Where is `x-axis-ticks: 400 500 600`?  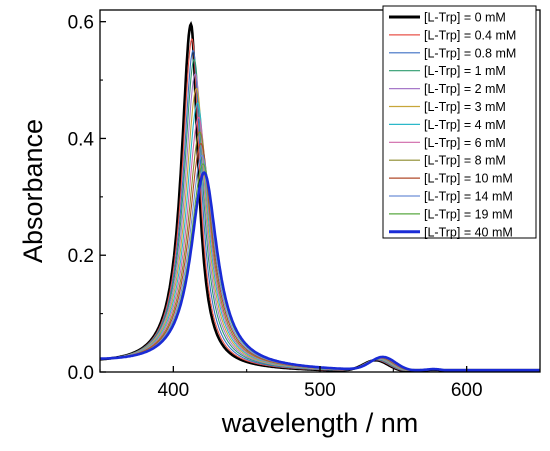
x-axis-ticks: 400 500 600 is located at coordinates (291, 383).